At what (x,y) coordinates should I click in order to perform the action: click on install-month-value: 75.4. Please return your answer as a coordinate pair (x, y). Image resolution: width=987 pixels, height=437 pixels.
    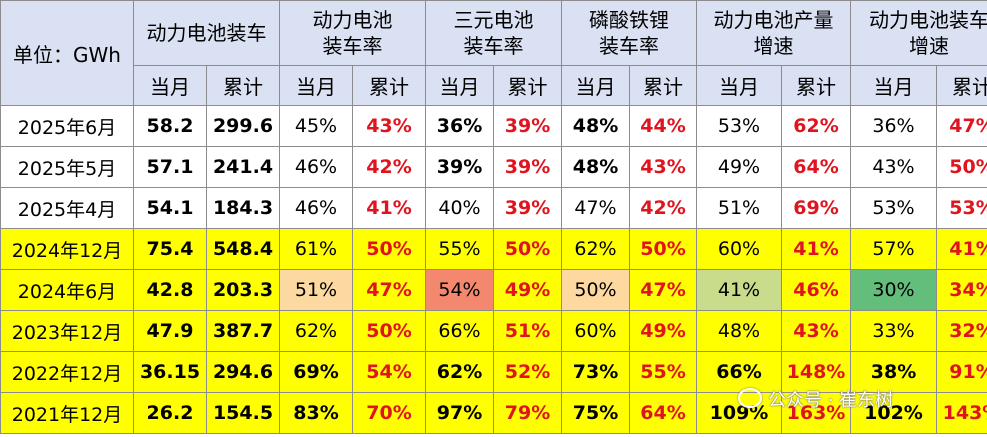
    Looking at the image, I should click on (170, 249).